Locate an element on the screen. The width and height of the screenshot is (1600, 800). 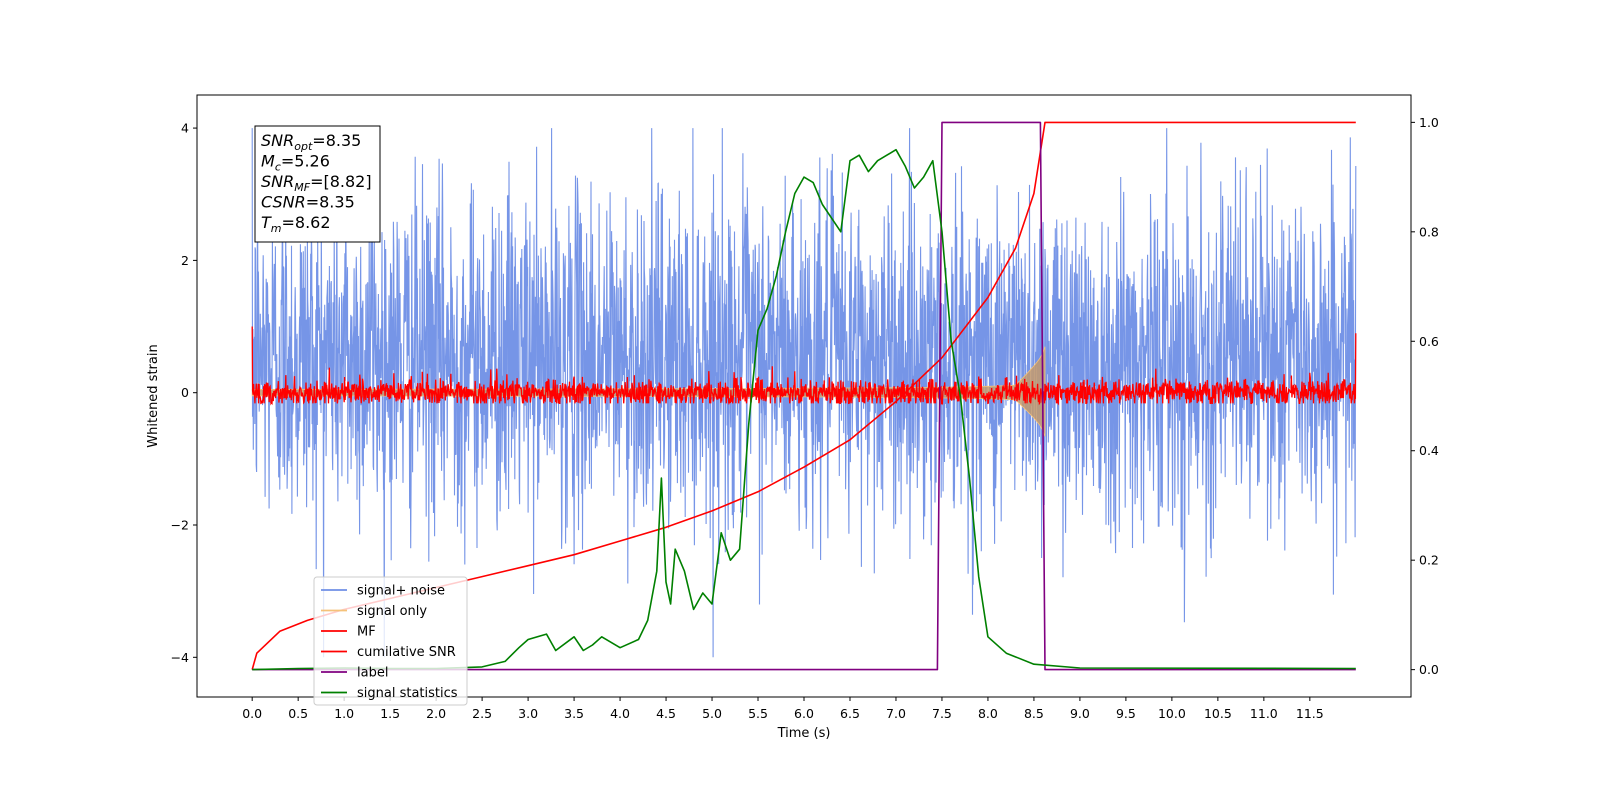
y-axis-right: 1.0 0.8 0.6 0.4 0.2 0.0 is located at coordinates (1425, 396).